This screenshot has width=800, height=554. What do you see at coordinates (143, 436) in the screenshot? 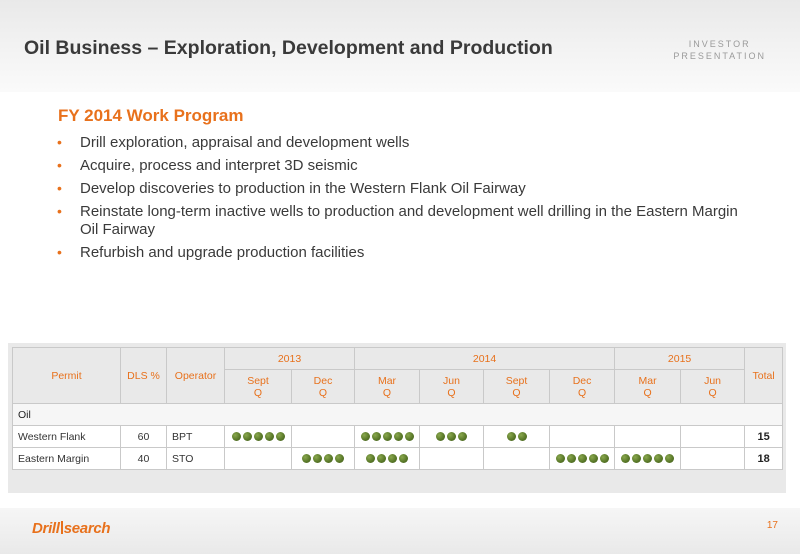
I see `dls-cell: 60` at bounding box center [143, 436].